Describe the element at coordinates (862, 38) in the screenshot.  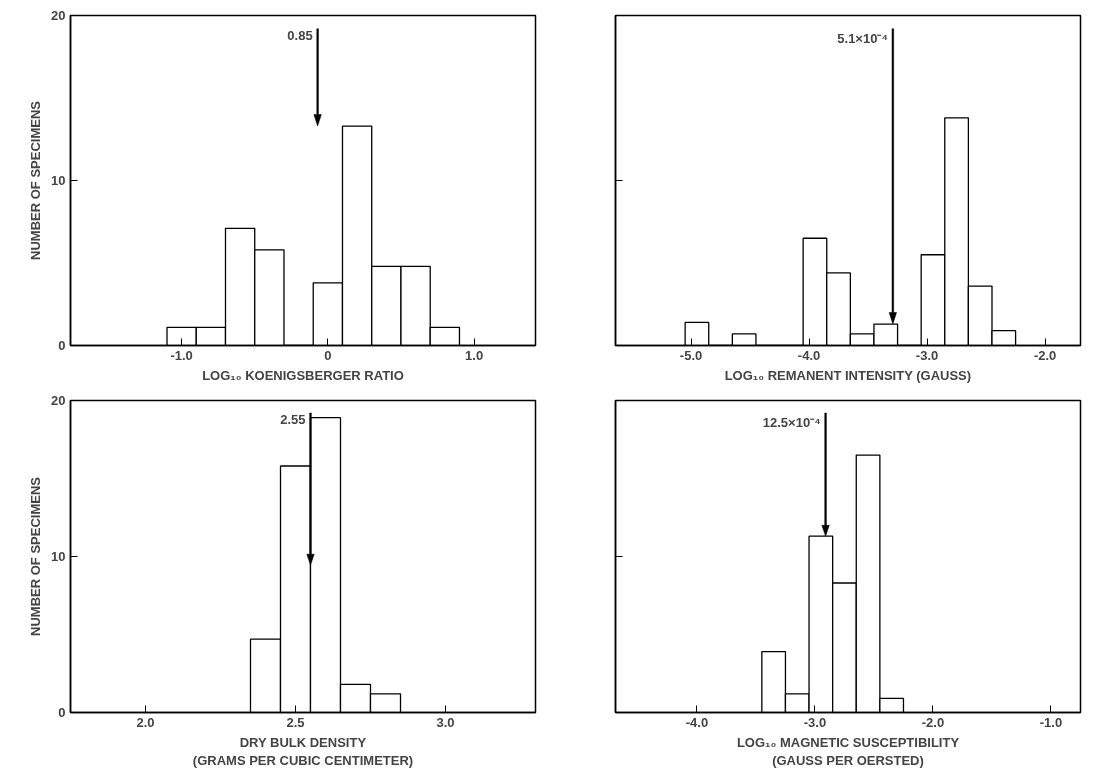
I see `annotation: 5.1×10⁻⁴` at that location.